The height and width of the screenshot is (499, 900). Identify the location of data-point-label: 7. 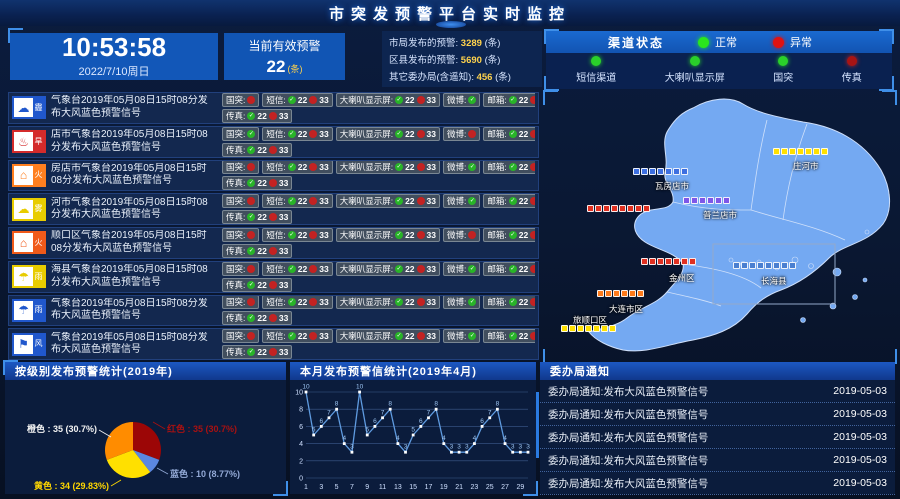
(490, 412).